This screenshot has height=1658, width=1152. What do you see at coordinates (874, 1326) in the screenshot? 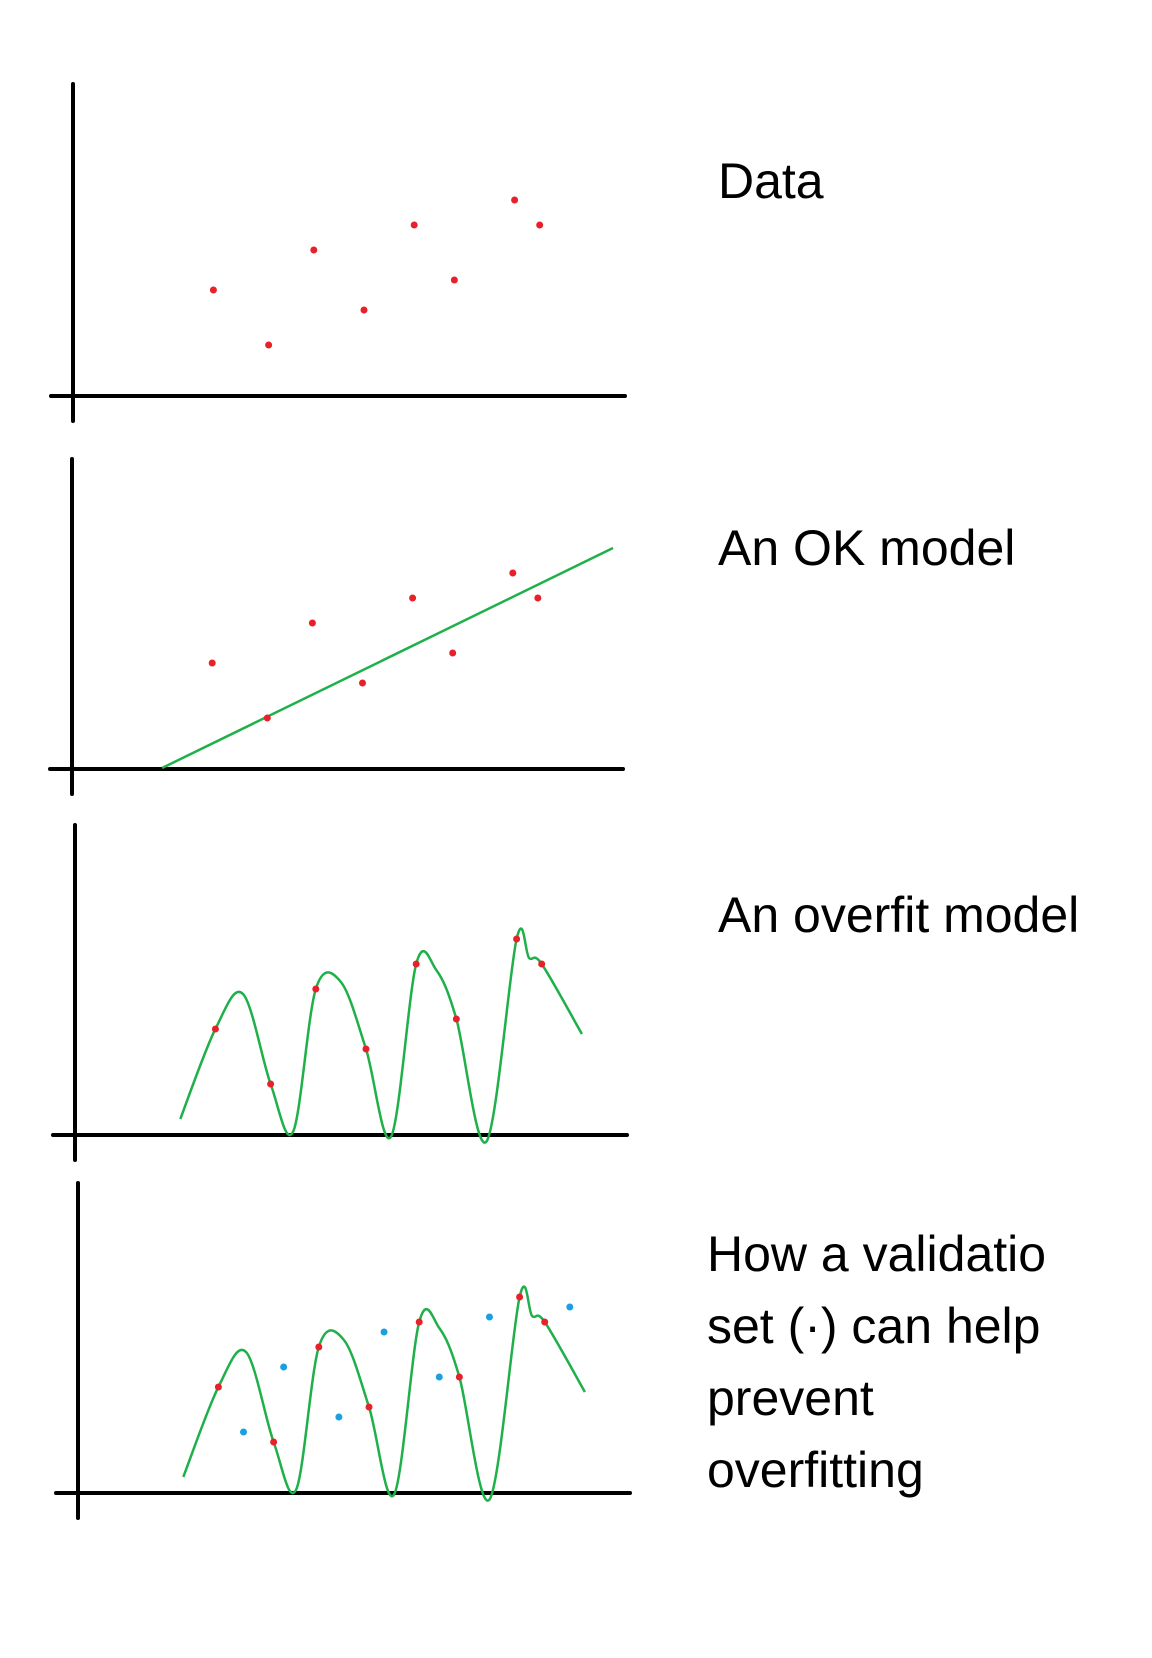
I see `caption-line: set (·) can help` at bounding box center [874, 1326].